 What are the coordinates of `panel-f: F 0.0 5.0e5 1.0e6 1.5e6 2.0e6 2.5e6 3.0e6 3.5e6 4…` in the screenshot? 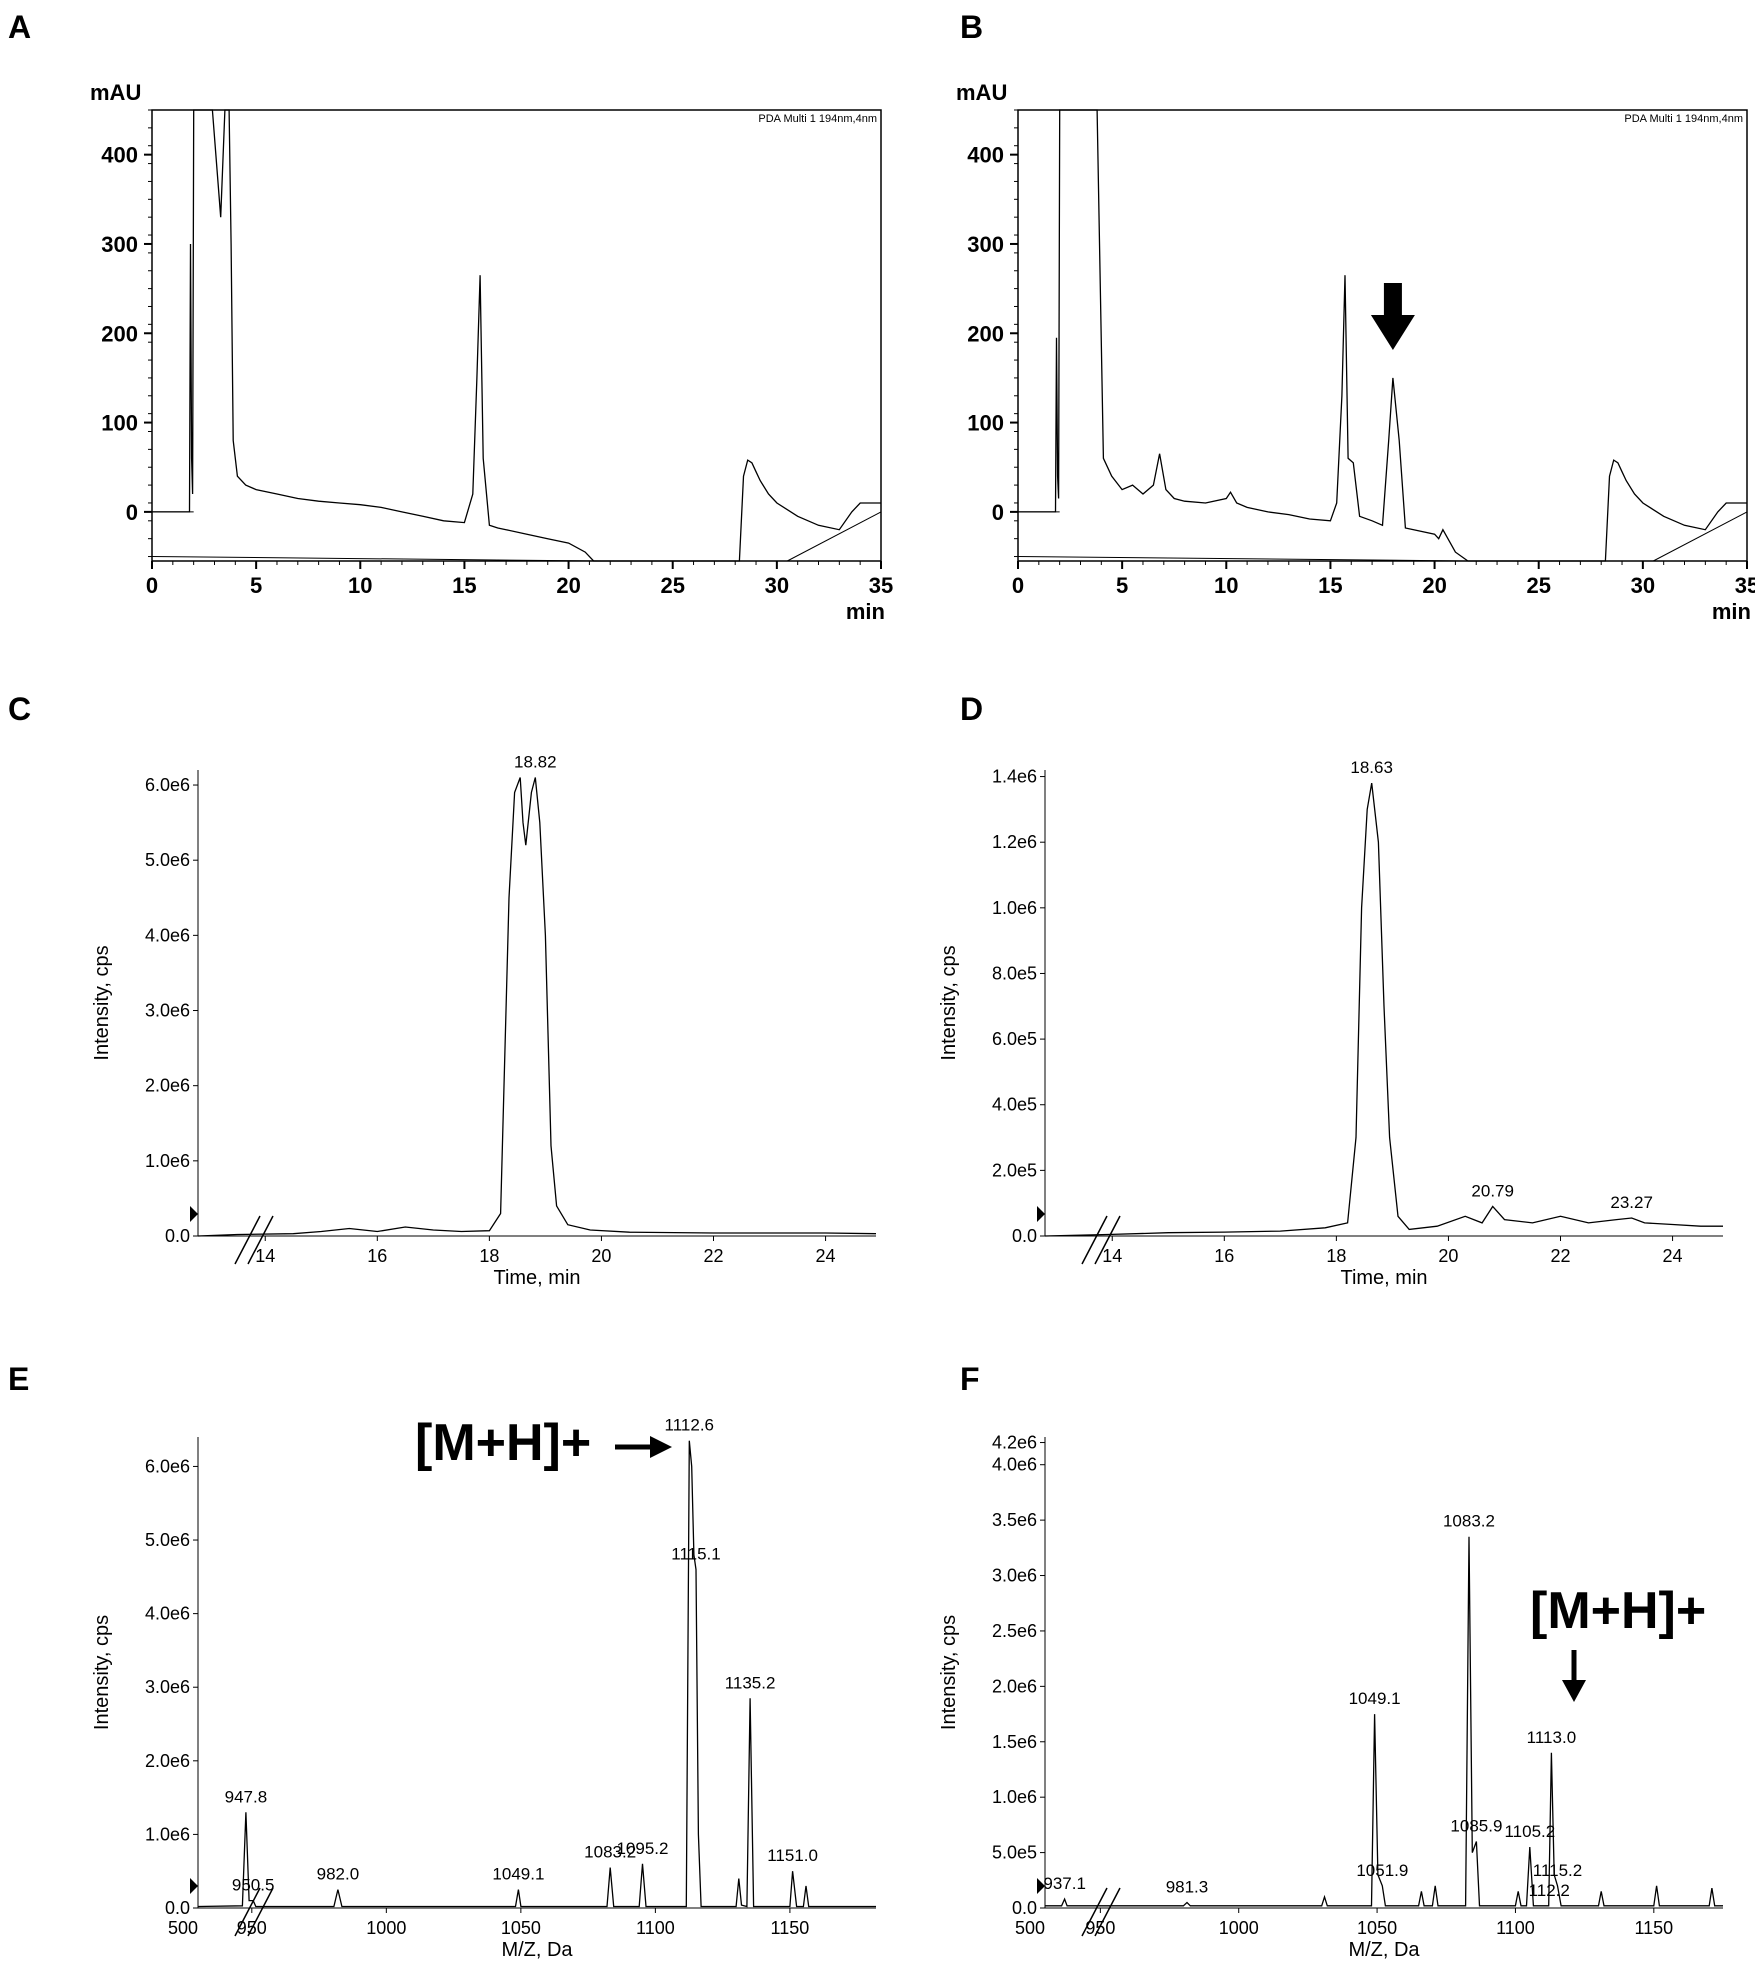 It's located at (1330, 1661).